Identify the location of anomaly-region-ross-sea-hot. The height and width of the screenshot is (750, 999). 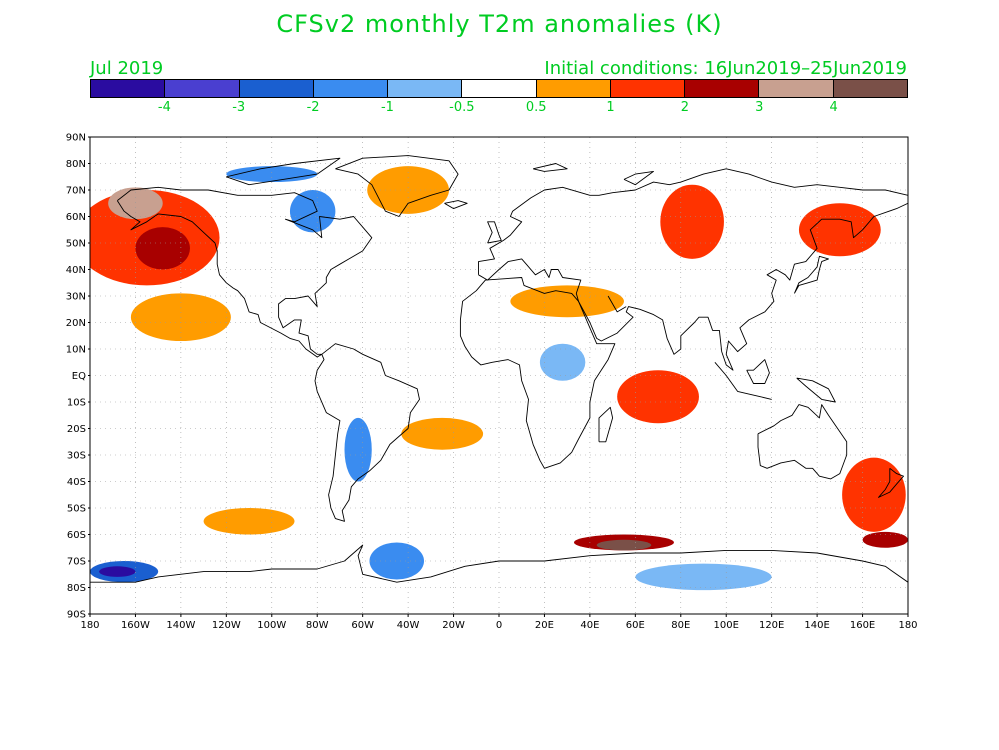
(885, 539).